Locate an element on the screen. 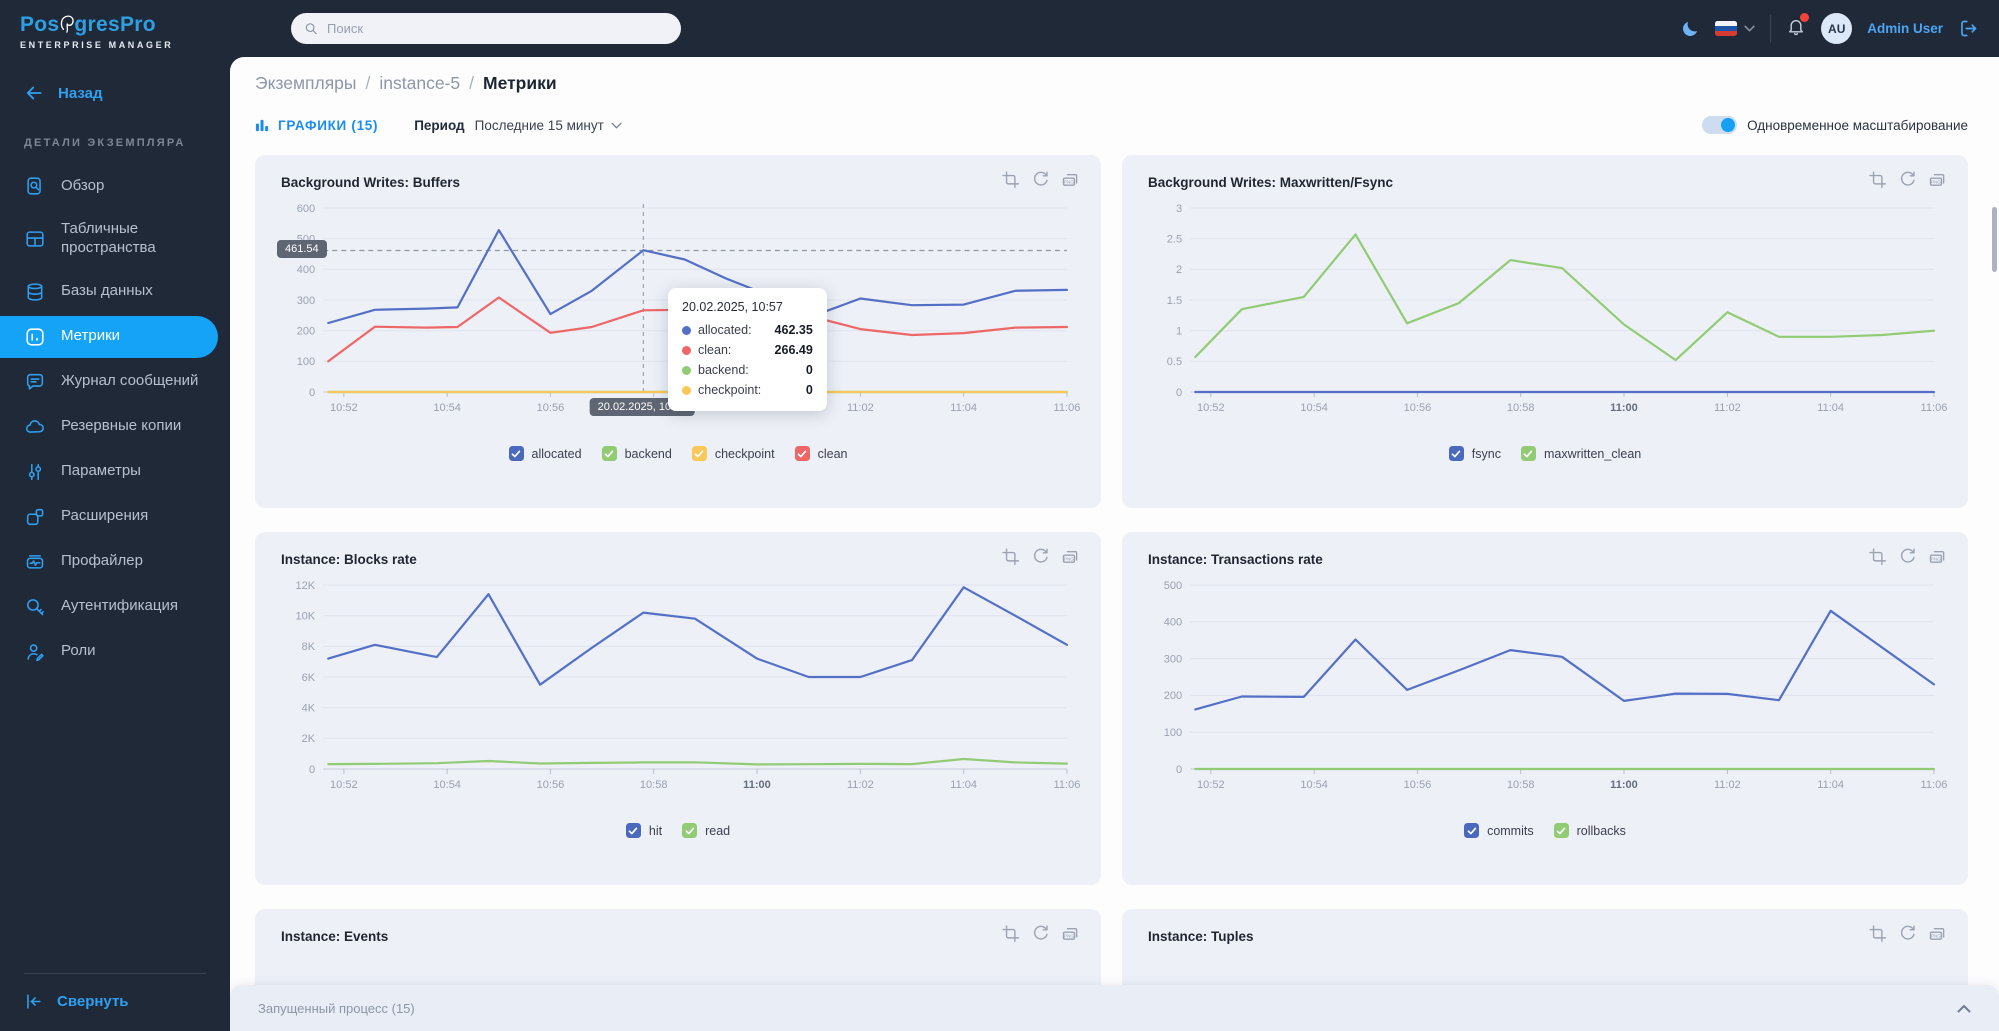 Image resolution: width=1999 pixels, height=1031 pixels. user-name: Admin User is located at coordinates (1905, 28).